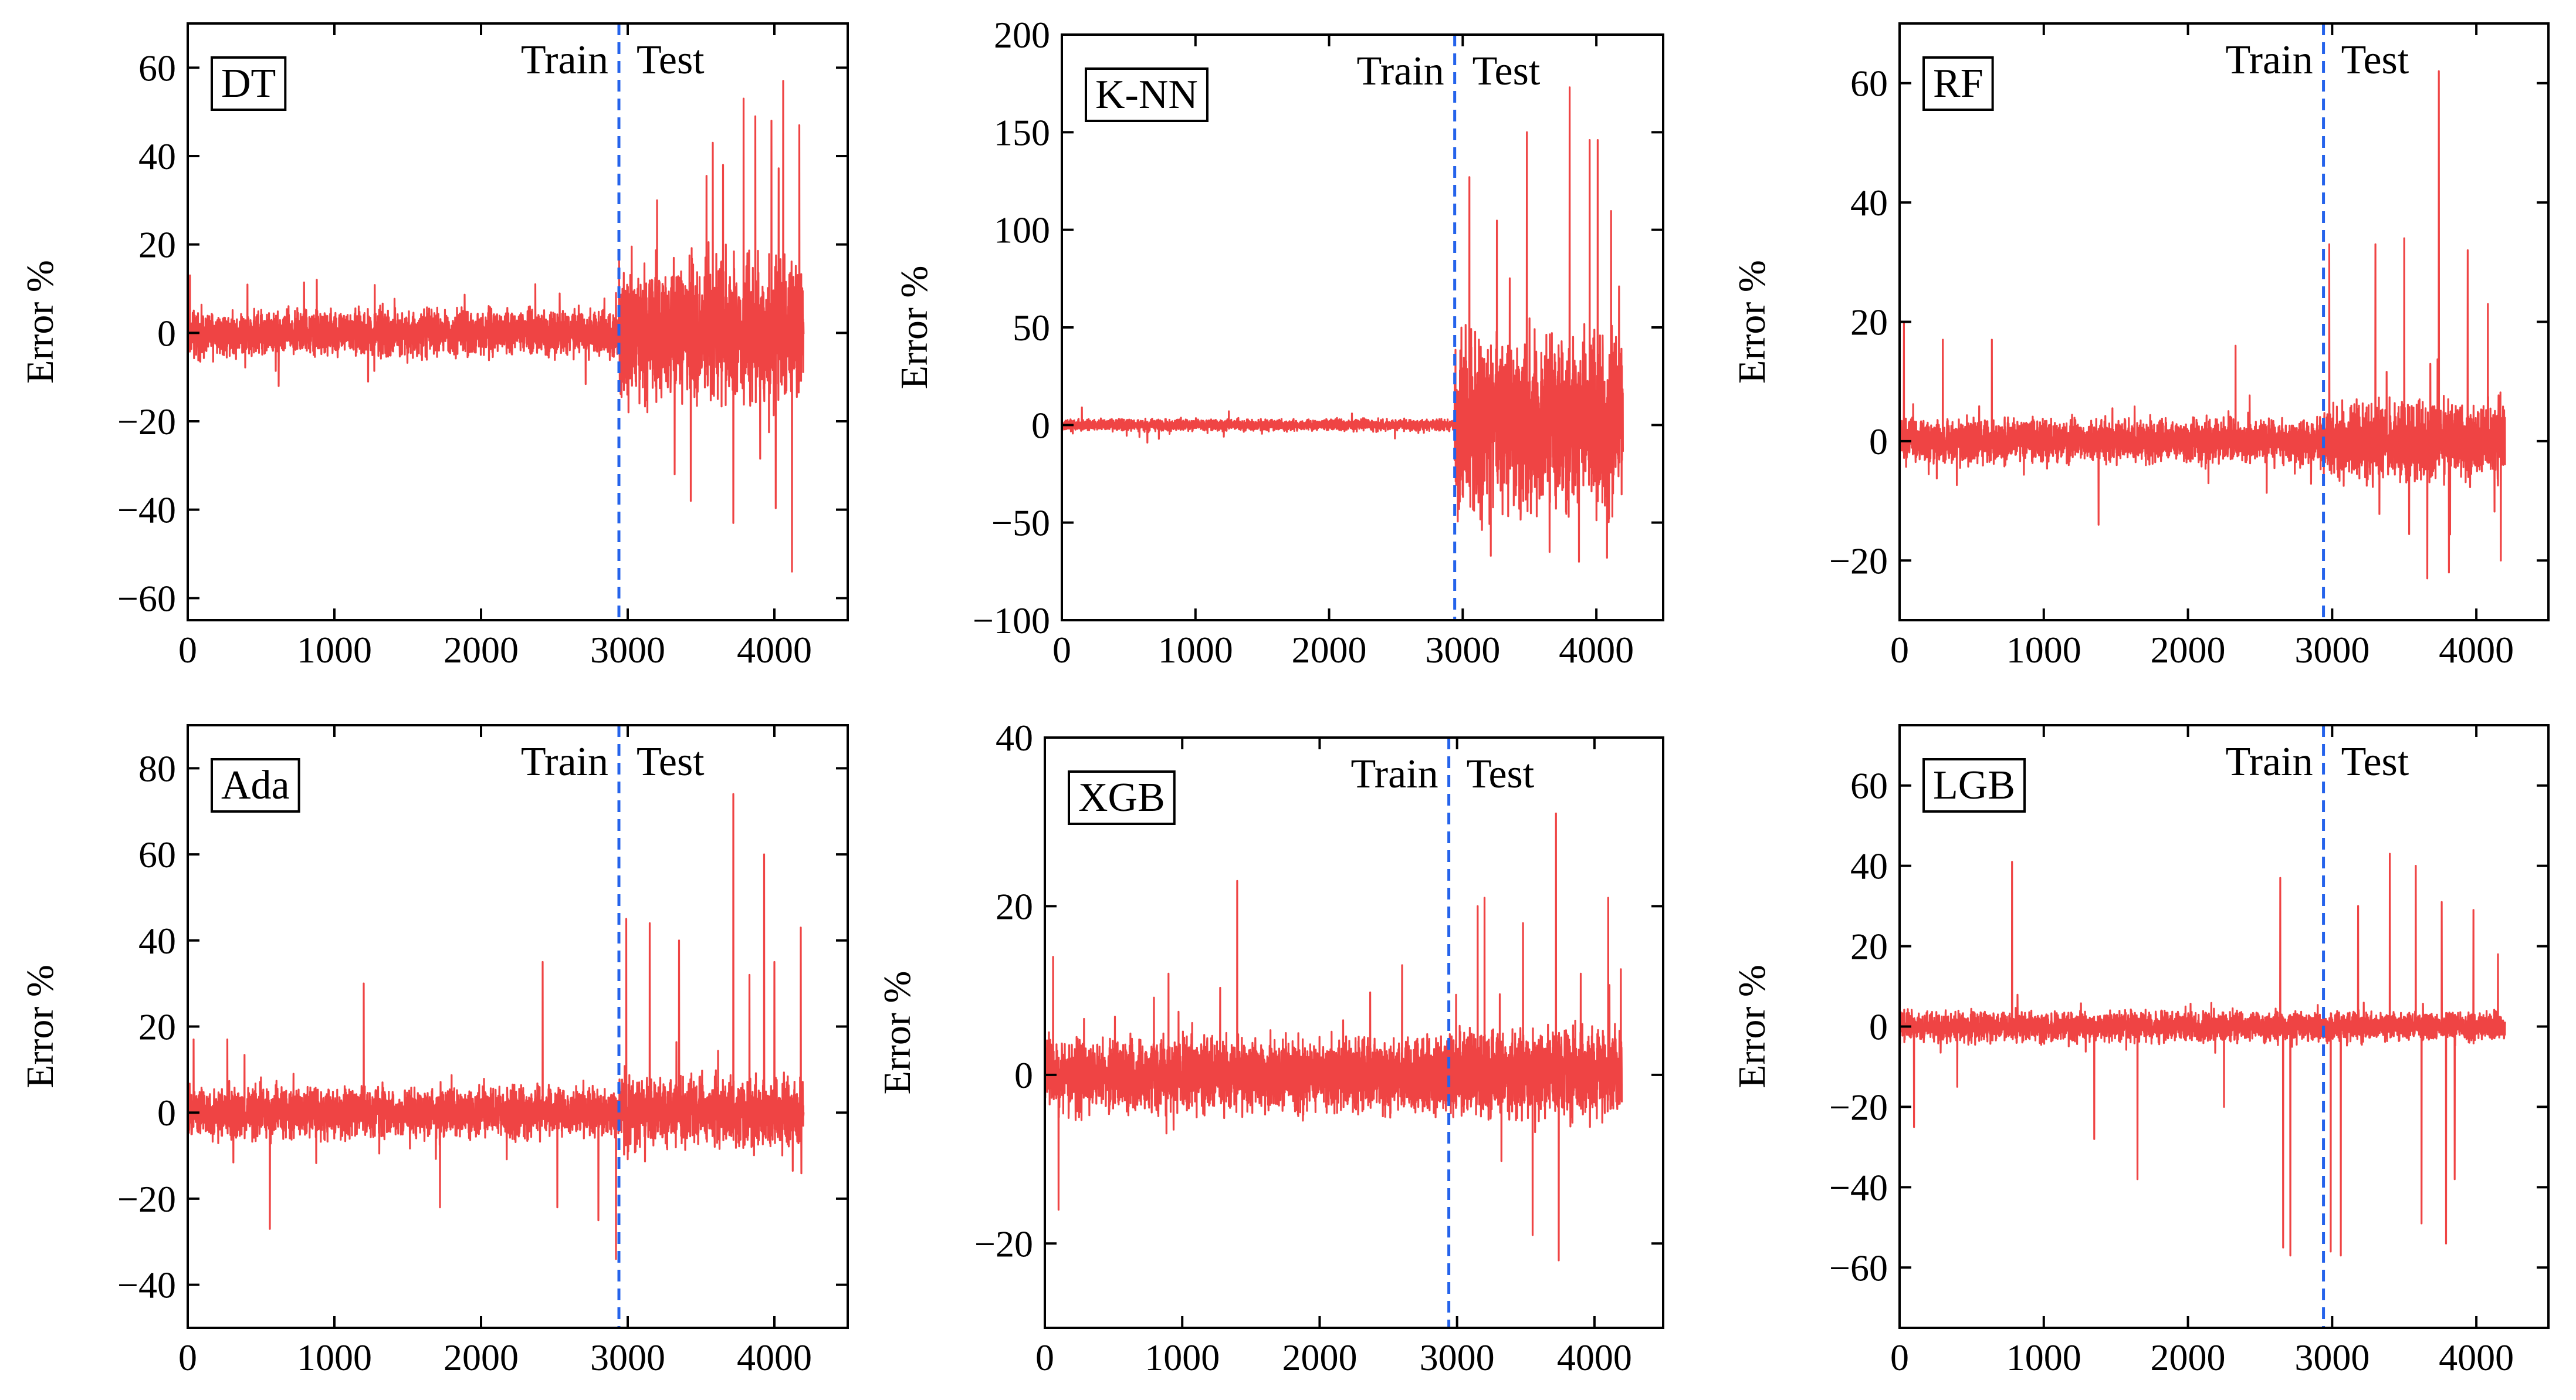 The image size is (2576, 1400). I want to click on y-tick-label: 80, so click(157, 768).